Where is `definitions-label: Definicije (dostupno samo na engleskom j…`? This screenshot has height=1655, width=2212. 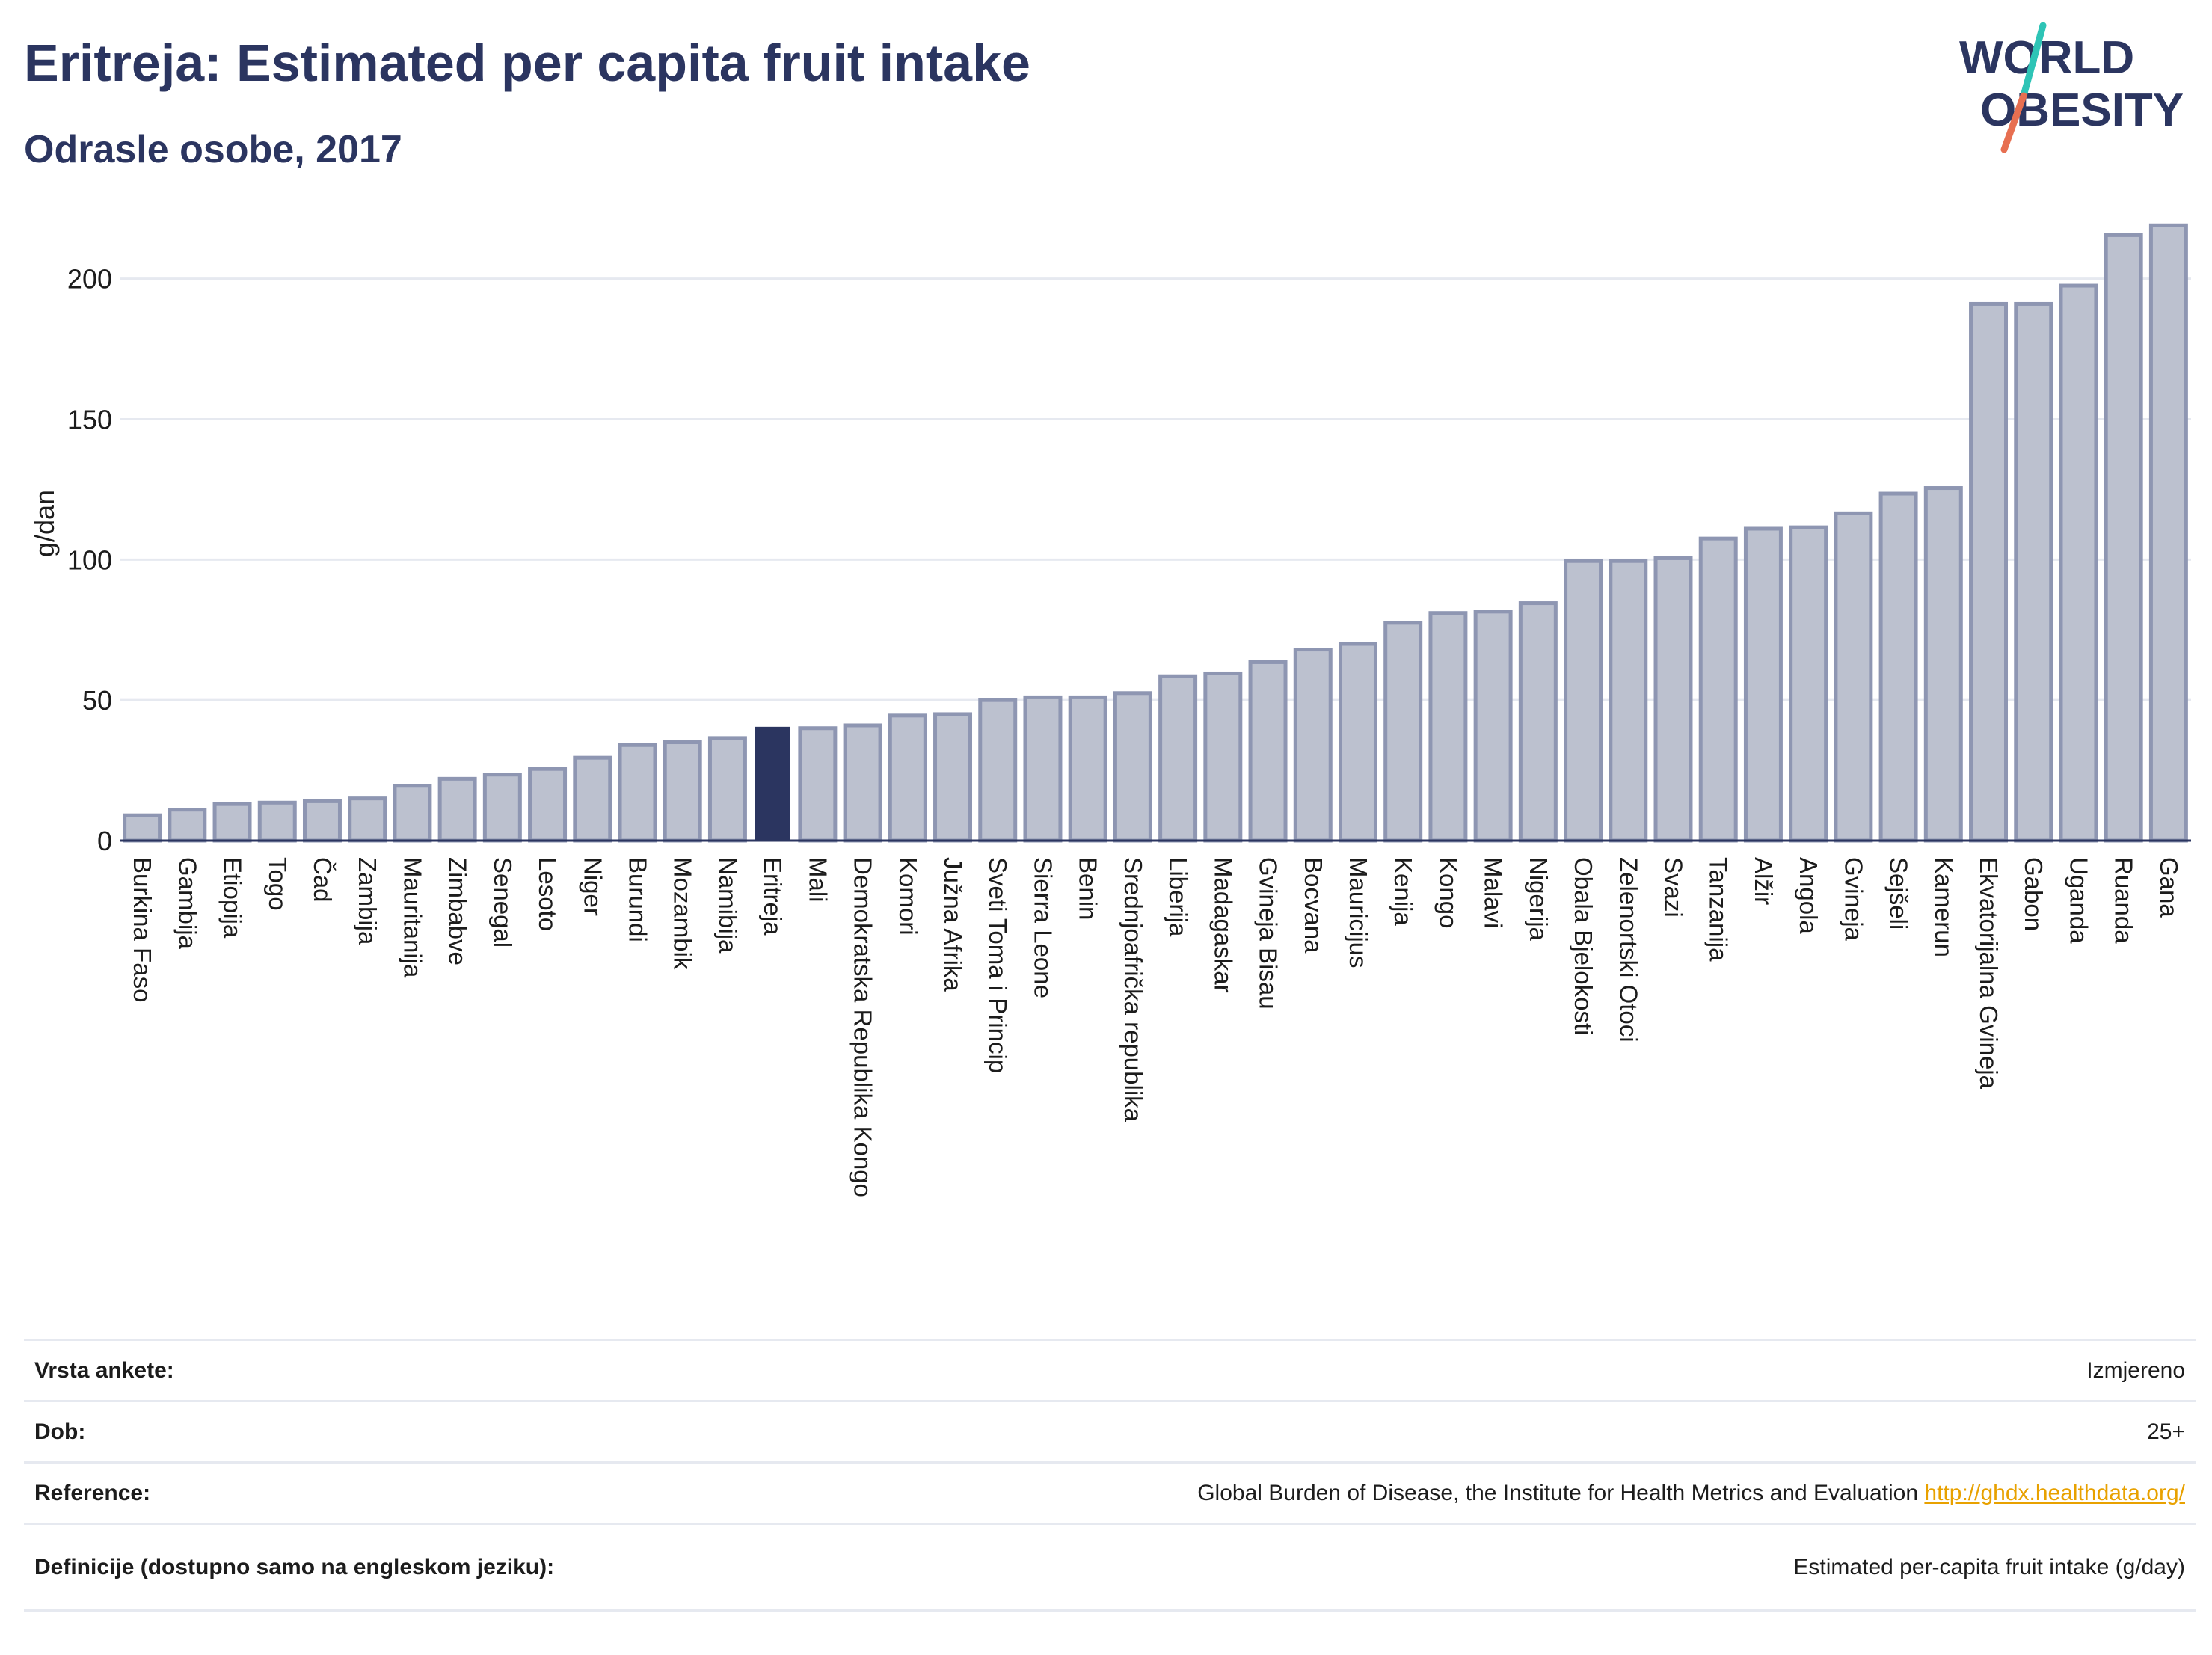
definitions-label: Definicije (dostupno samo na engleskom j… is located at coordinates (303, 1567).